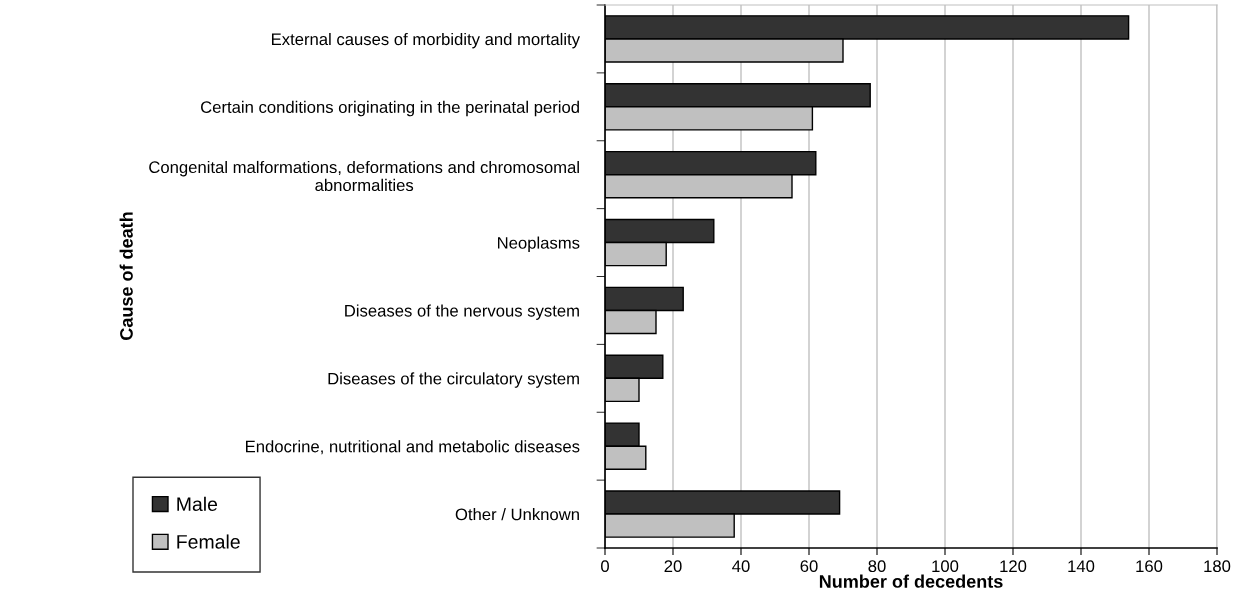 This screenshot has height=602, width=1235. Describe the element at coordinates (126, 276) in the screenshot. I see `y-axis-title: Cause of death` at that location.